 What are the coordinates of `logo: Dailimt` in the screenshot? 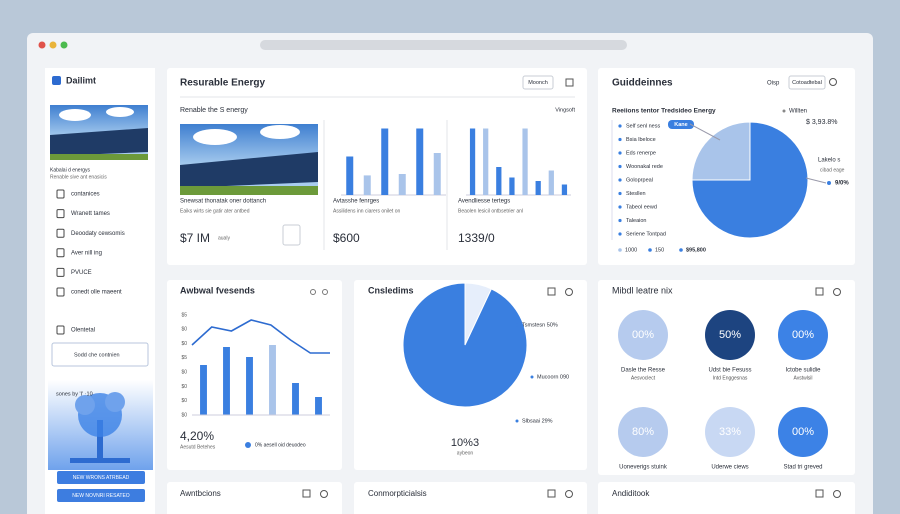 It's located at (81, 80).